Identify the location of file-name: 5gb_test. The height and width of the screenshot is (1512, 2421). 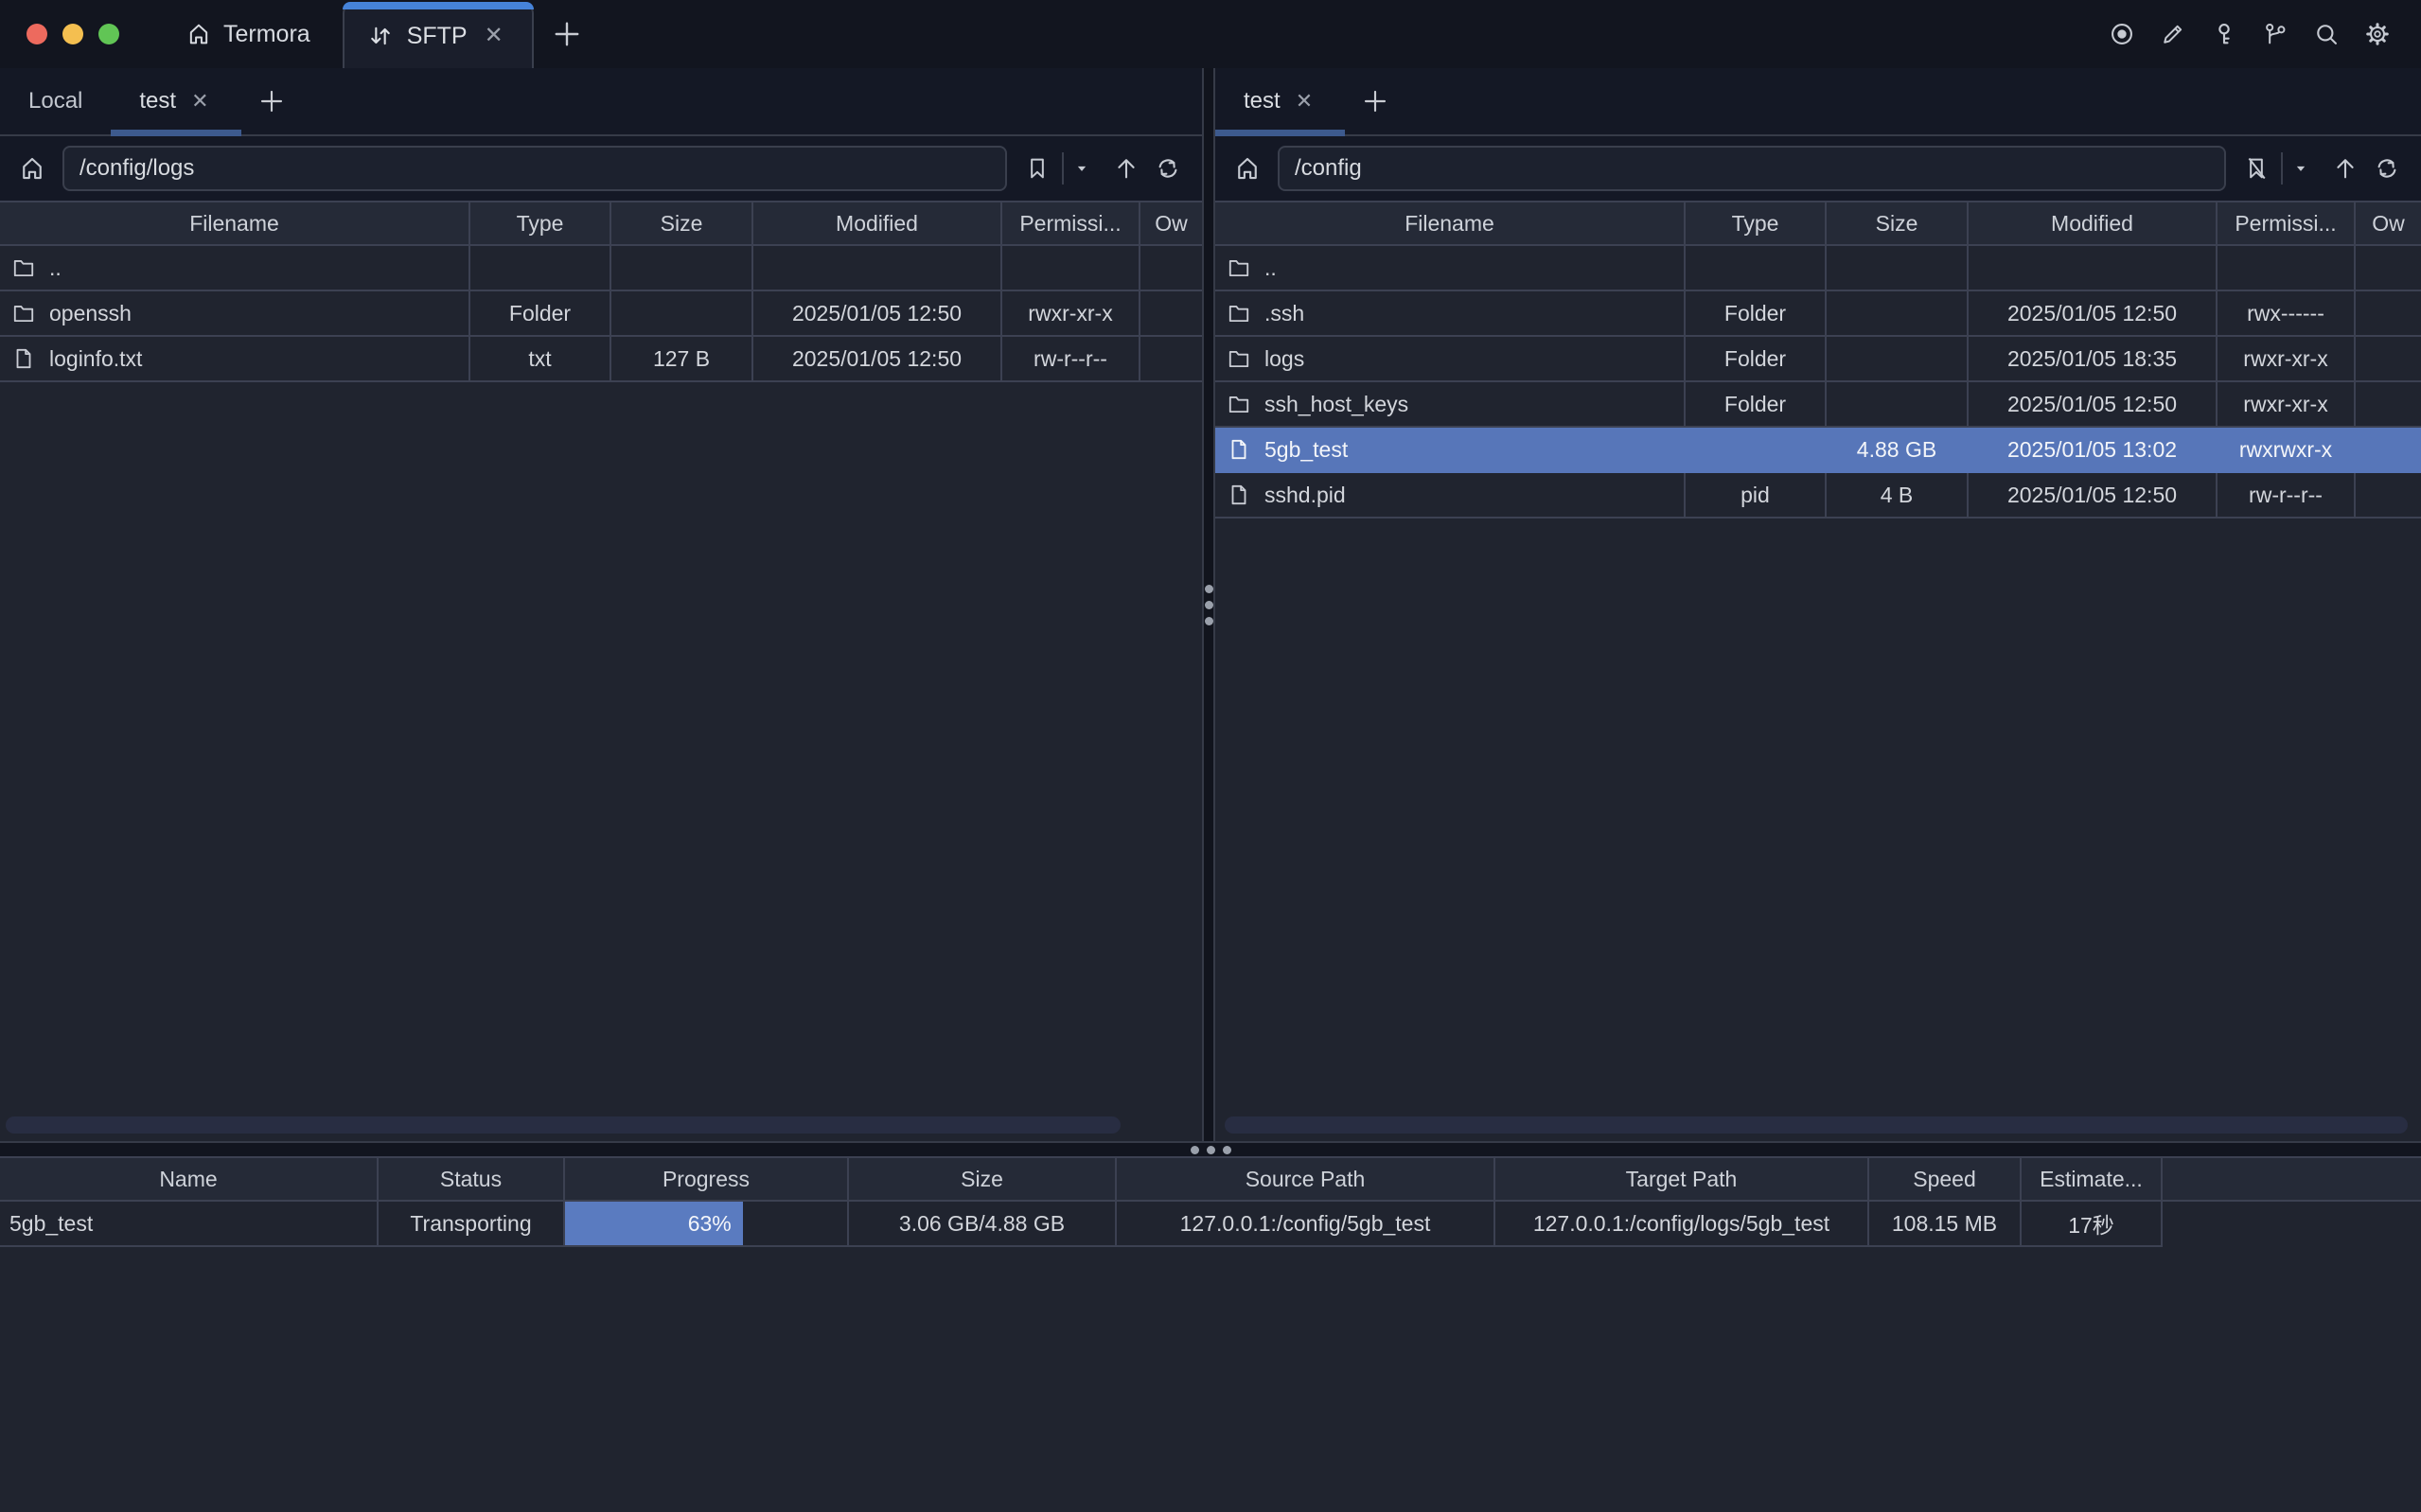
(1306, 449).